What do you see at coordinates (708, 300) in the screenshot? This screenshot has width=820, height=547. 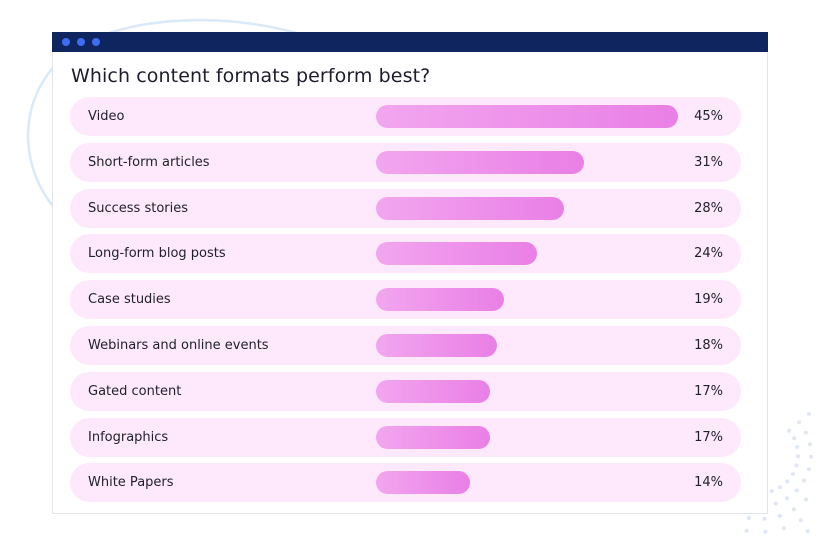 I see `value-label: 19%` at bounding box center [708, 300].